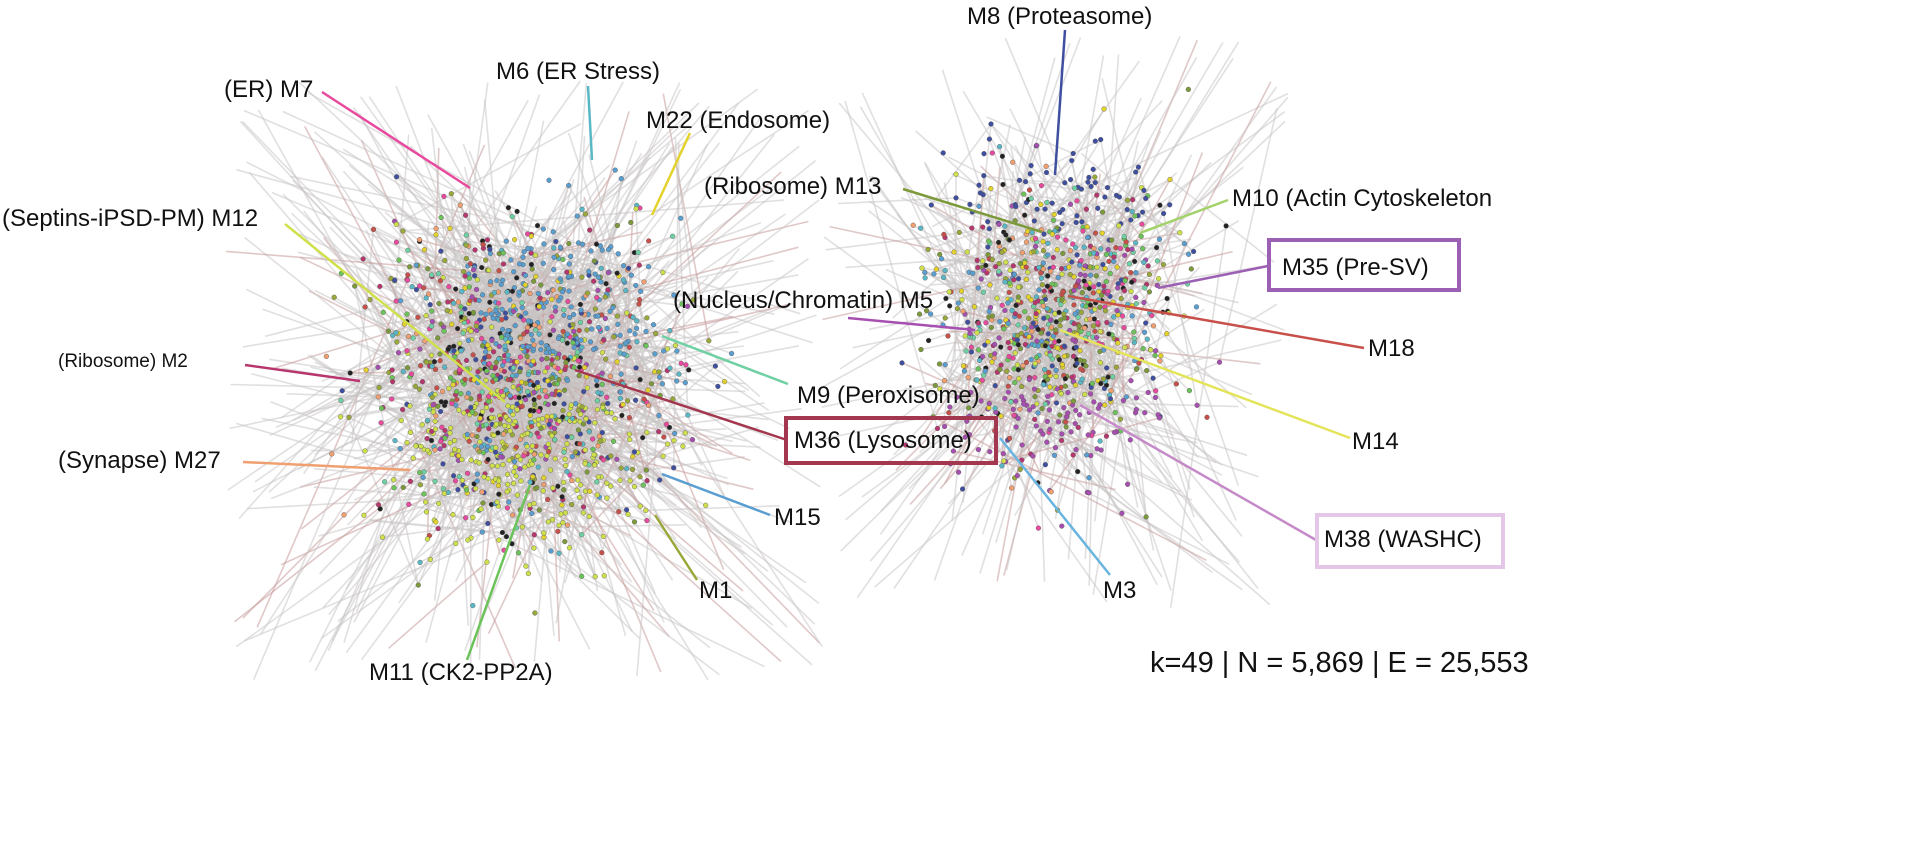 The height and width of the screenshot is (859, 1927). I want to click on box-m36, so click(891, 440).